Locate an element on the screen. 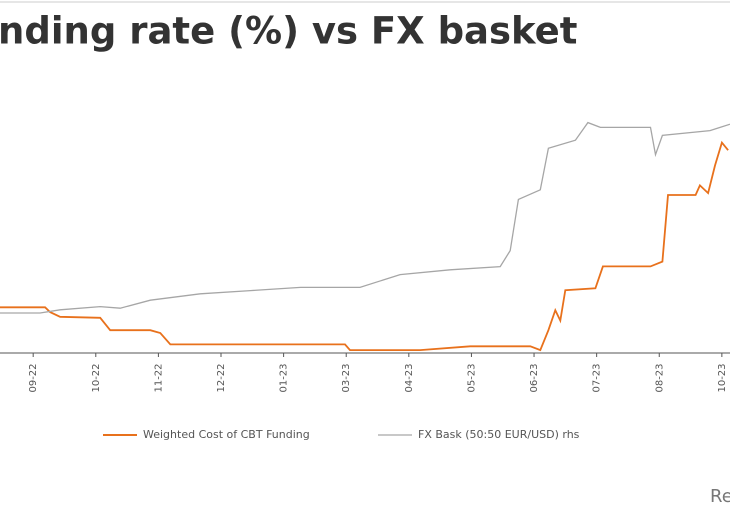 The image size is (730, 530). x-tick-label: 03-23 is located at coordinates (346, 377).